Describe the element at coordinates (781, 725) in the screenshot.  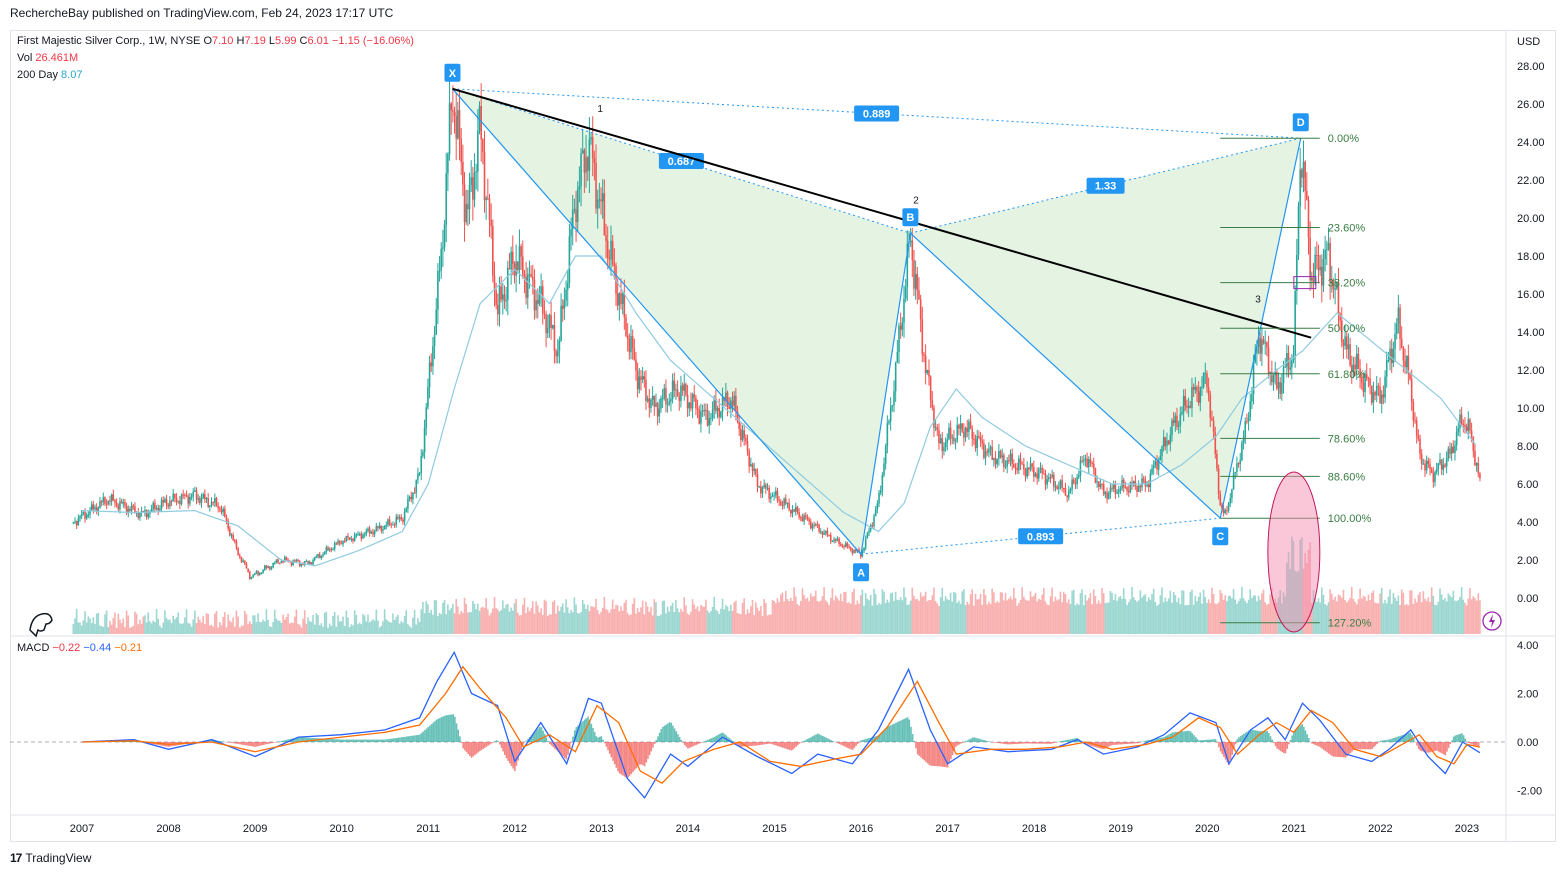
I see `macd-series-signal` at that location.